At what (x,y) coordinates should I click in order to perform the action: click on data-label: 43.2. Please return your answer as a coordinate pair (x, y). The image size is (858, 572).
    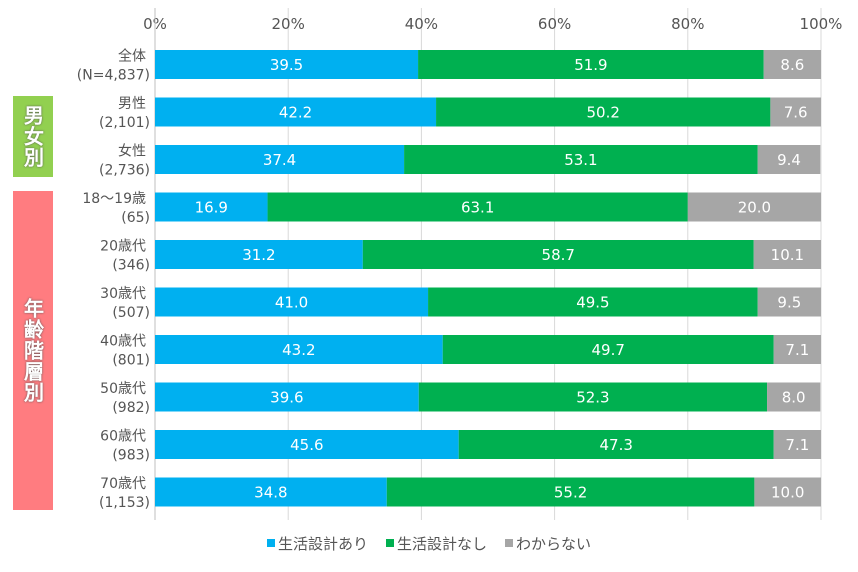
    Looking at the image, I should click on (298, 350).